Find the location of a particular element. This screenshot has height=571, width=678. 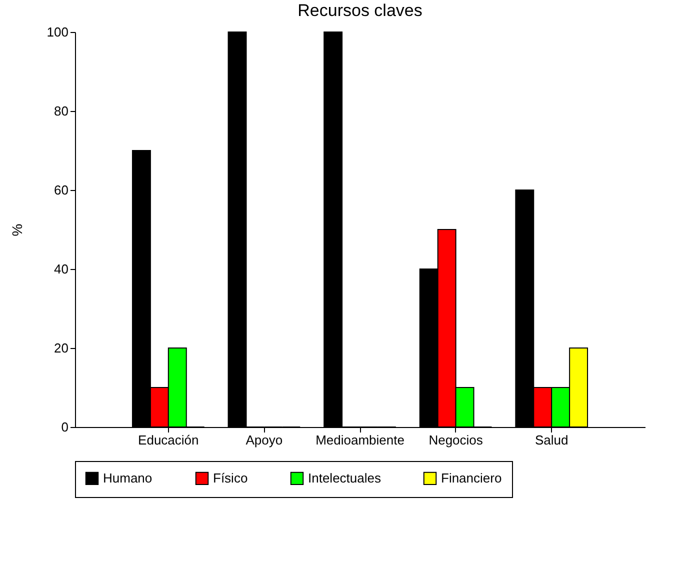

legend-label: Físico is located at coordinates (230, 478).